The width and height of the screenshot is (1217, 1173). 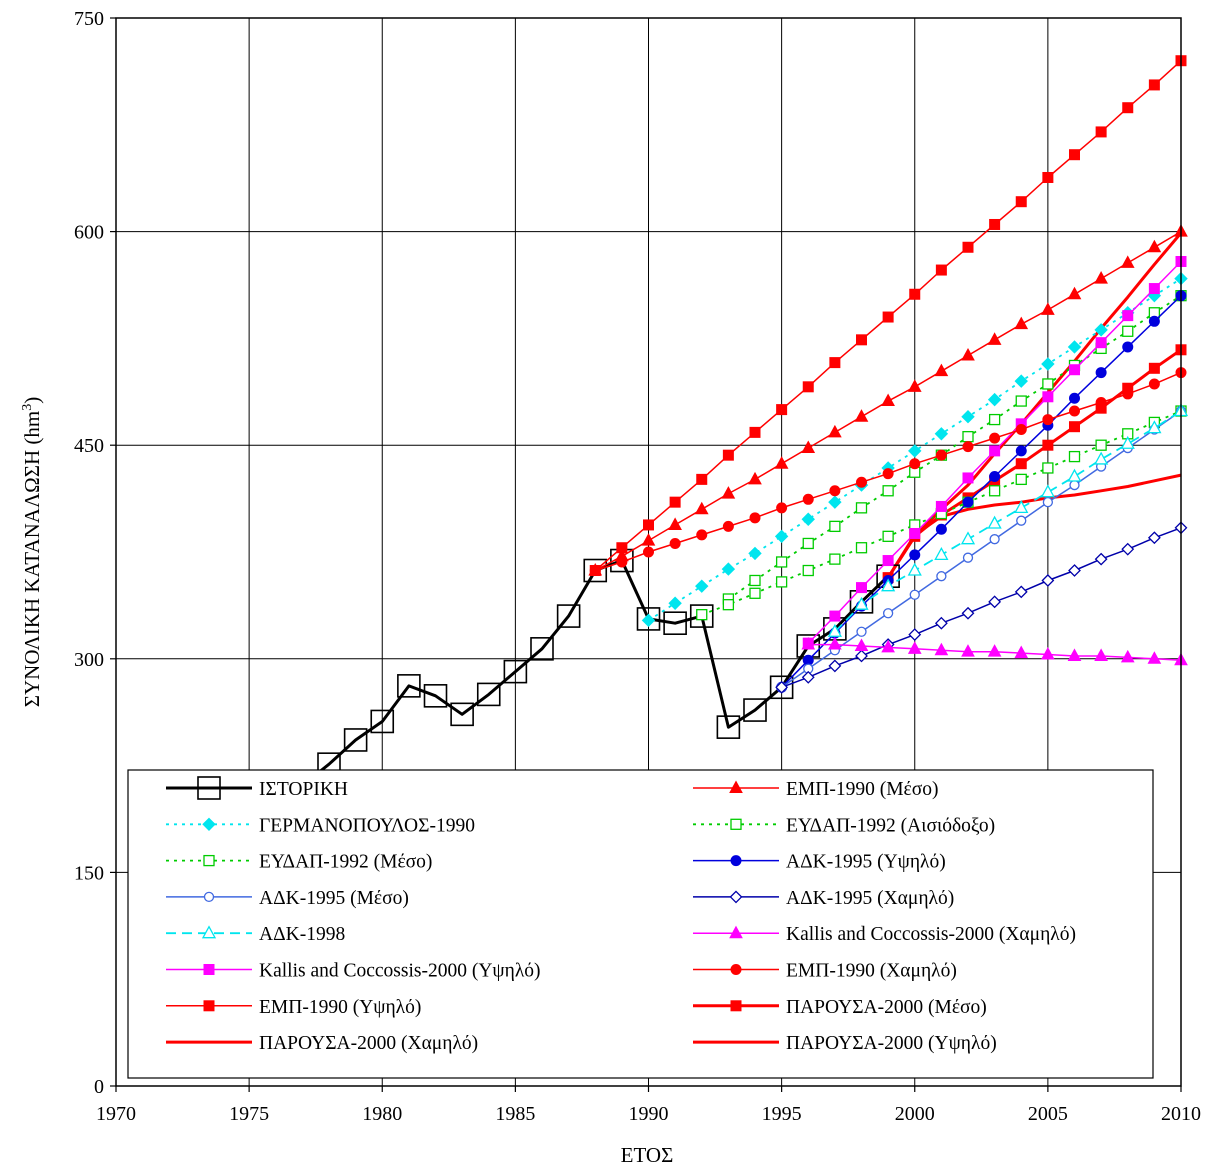 What do you see at coordinates (931, 934) in the screenshot?
I see `legend-label: Kallis and Coccossis-2000 (Χαμηλό)` at bounding box center [931, 934].